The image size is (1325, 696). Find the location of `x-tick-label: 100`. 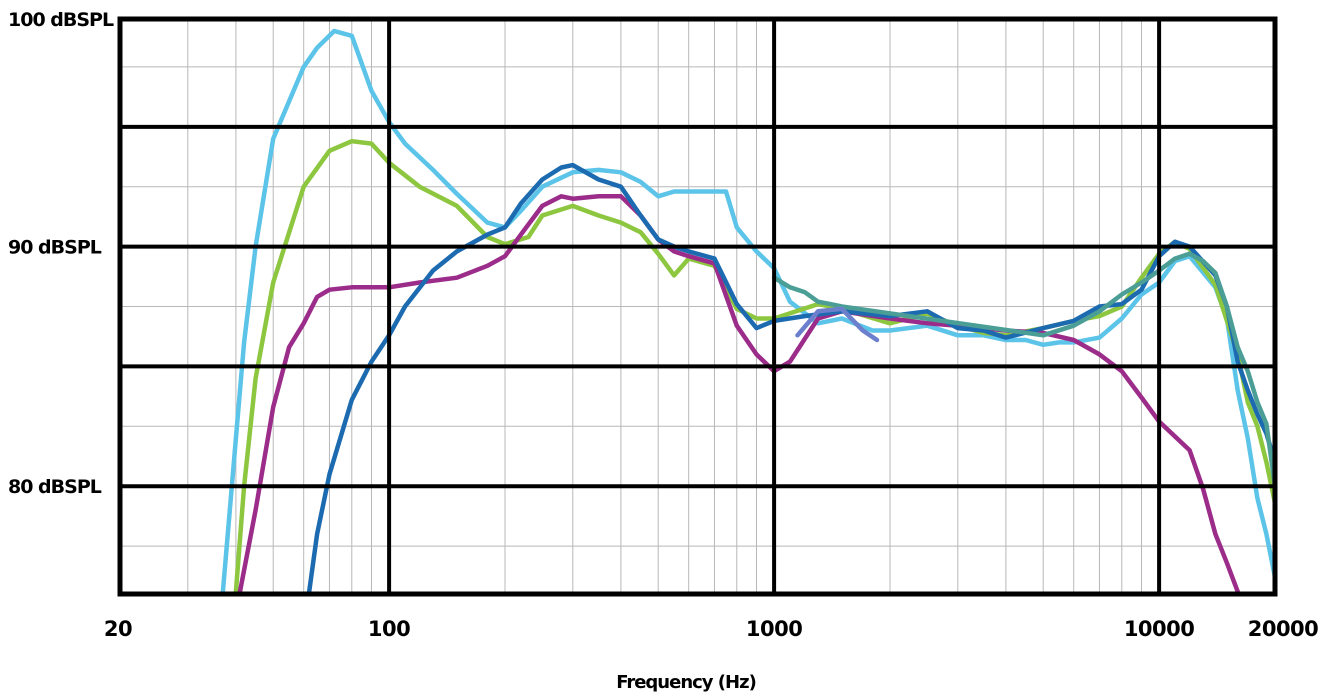

x-tick-label: 100 is located at coordinates (389, 629).